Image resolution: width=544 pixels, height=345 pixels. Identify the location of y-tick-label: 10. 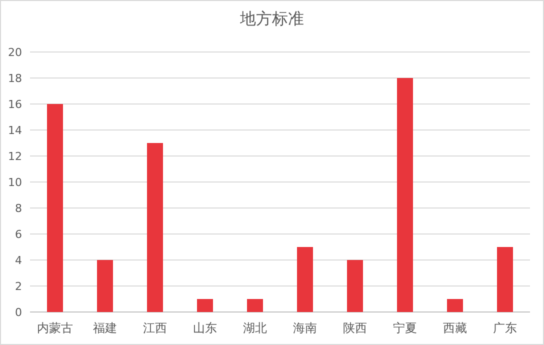
(15, 182).